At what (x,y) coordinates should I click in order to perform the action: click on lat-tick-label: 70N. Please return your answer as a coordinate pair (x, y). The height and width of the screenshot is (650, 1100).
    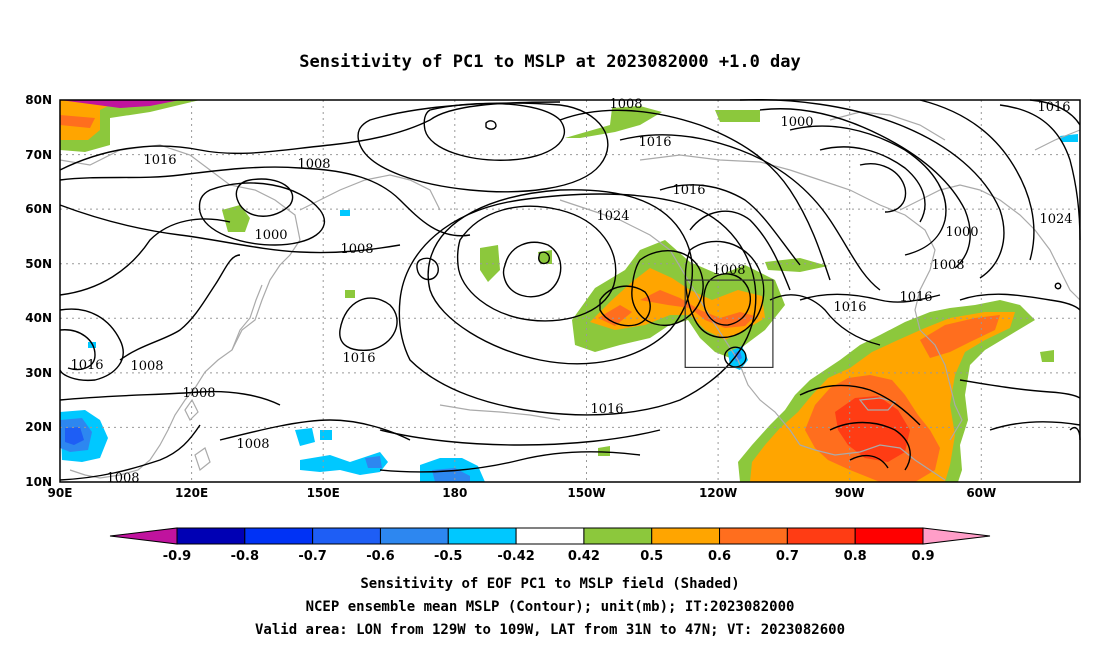
    Looking at the image, I should click on (38, 155).